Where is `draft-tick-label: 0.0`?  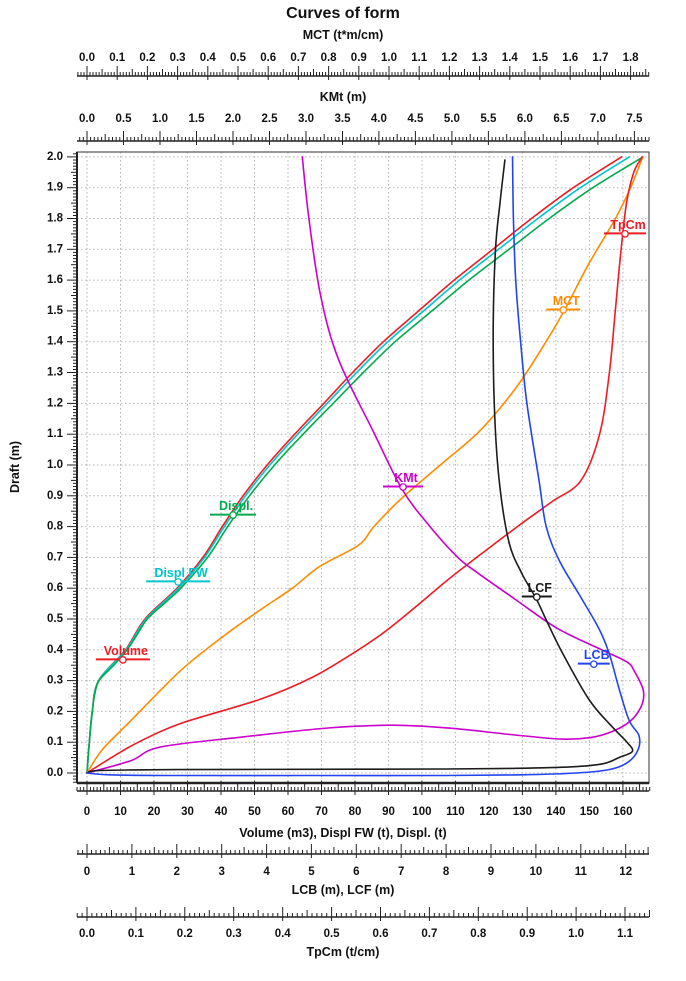
draft-tick-label: 0.0 is located at coordinates (55, 773).